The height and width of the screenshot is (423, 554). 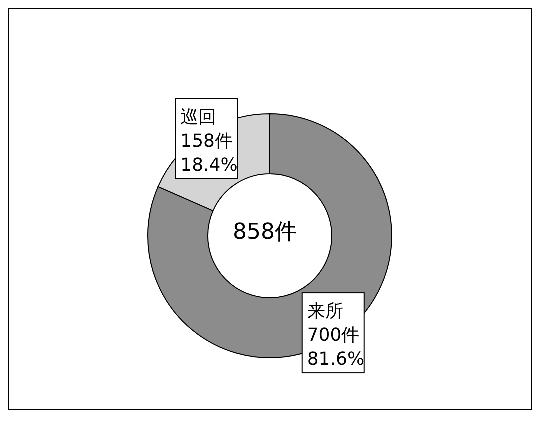 What do you see at coordinates (336, 347) in the screenshot?
I see `data-label: 700件 81.6%` at bounding box center [336, 347].